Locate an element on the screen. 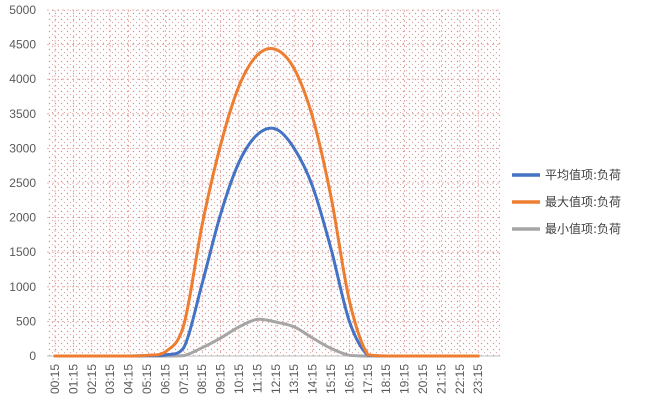 This screenshot has height=404, width=645. y-tick-label: 500 is located at coordinates (26, 321).